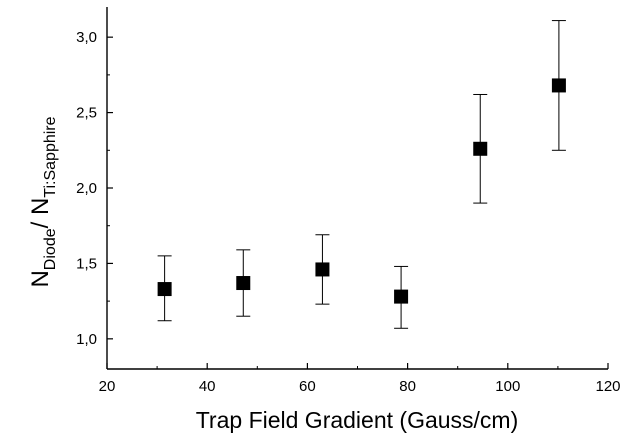  I want to click on x-tick-label: 80, so click(407, 386).